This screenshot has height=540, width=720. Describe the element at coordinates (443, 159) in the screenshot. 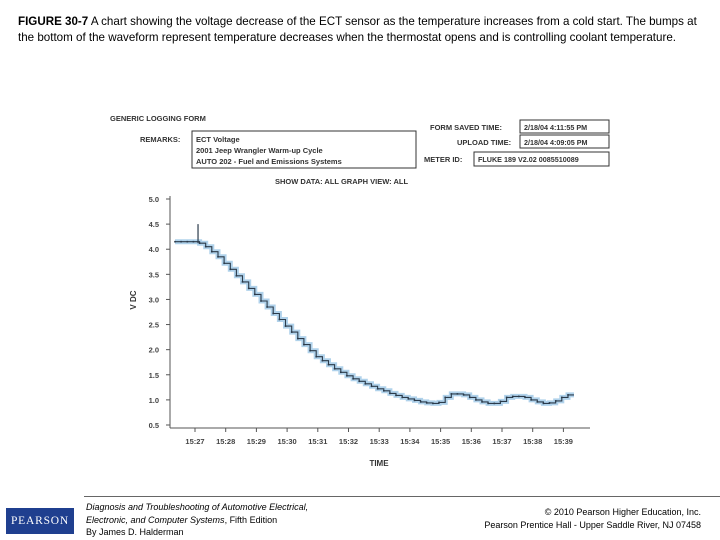

I see `meter-id-label: METER ID:` at that location.